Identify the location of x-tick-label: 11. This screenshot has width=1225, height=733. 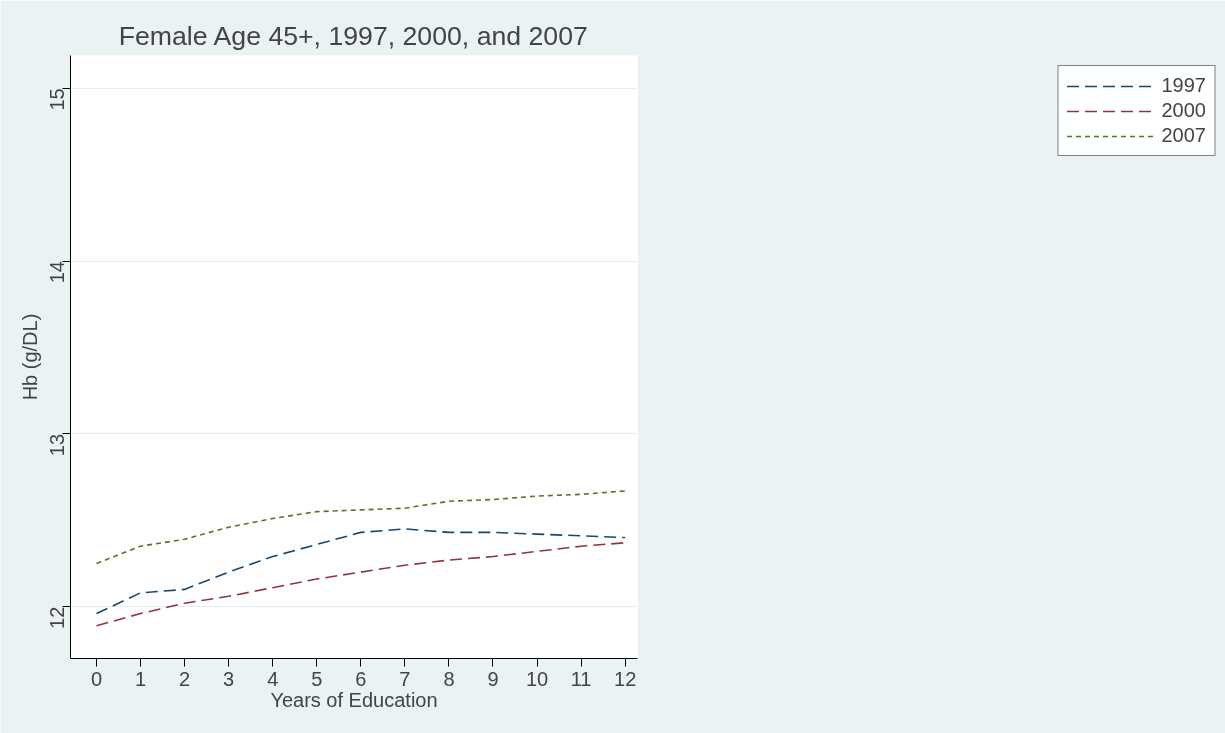
(581, 678).